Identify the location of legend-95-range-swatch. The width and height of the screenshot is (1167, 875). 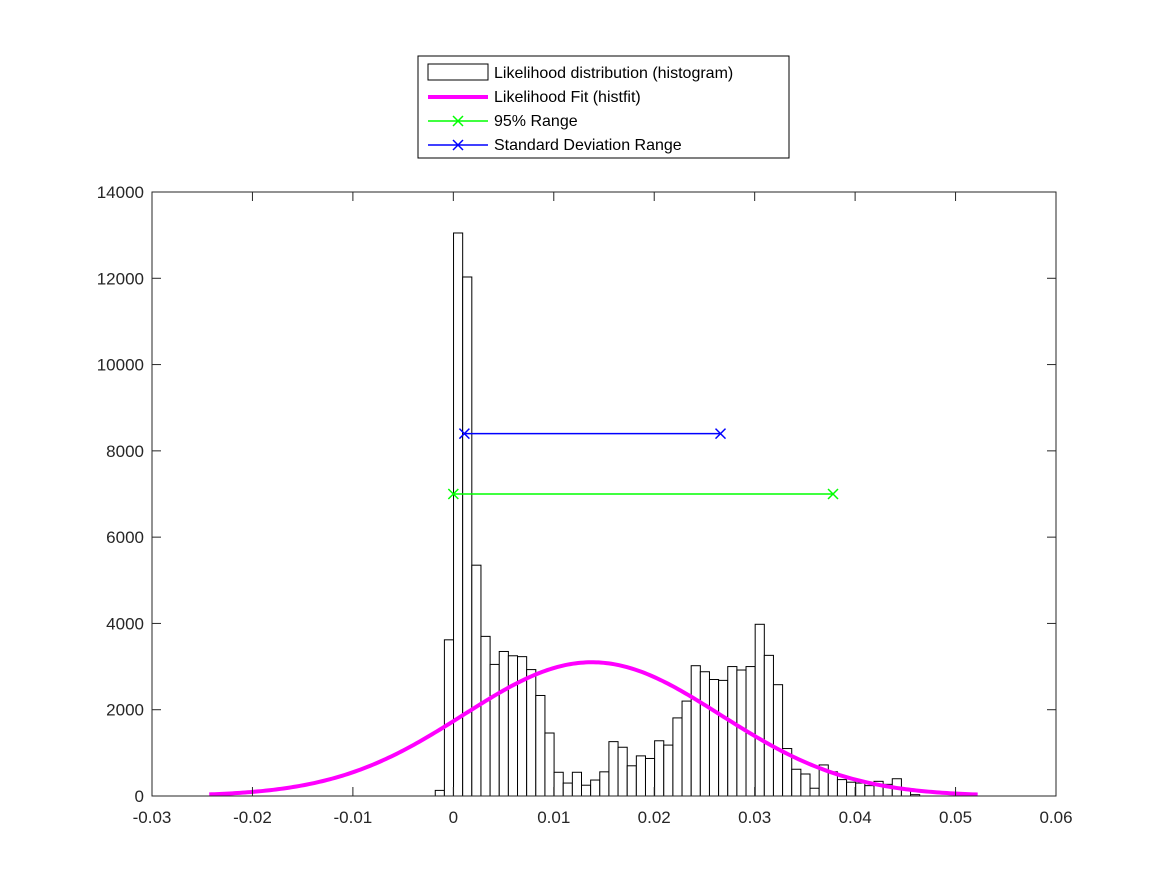
(458, 121).